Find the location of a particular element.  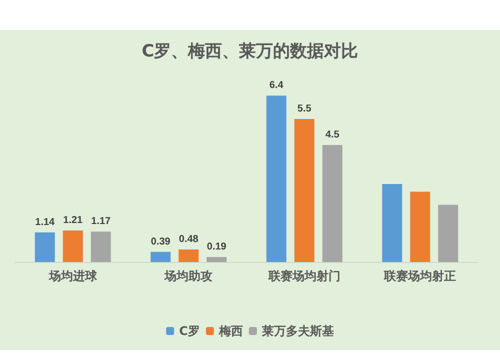

chart-title: C罗、梅西、莱万的数据对比 is located at coordinates (250, 52).